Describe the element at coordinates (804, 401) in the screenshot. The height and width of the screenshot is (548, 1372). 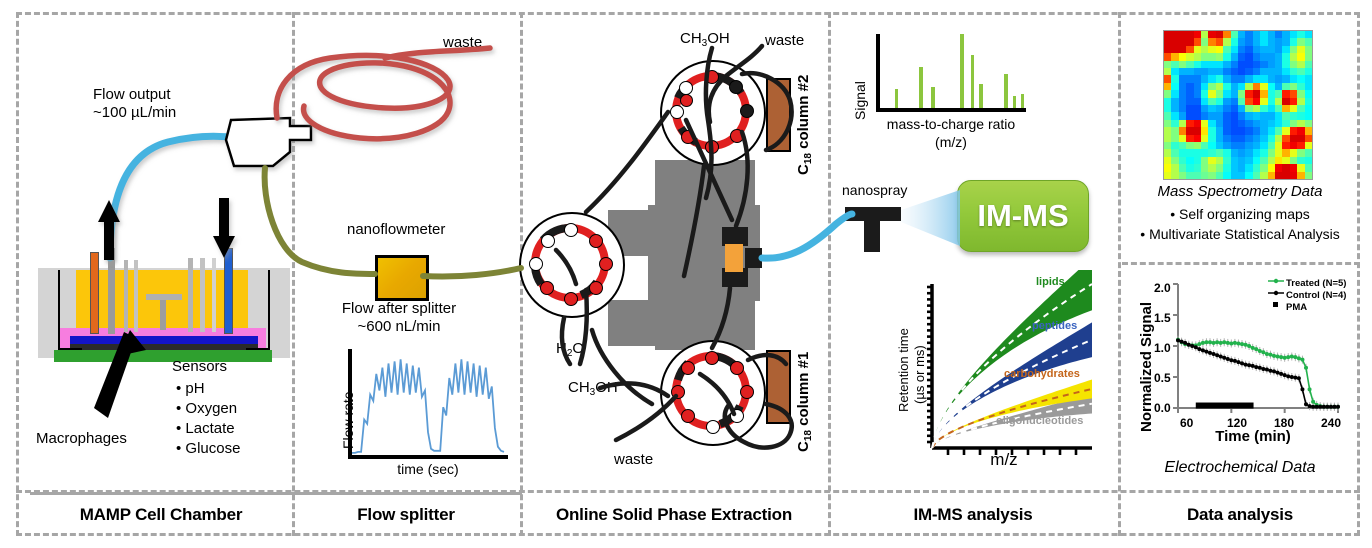
I see `c18-column-1-label: C18 column #1` at that location.